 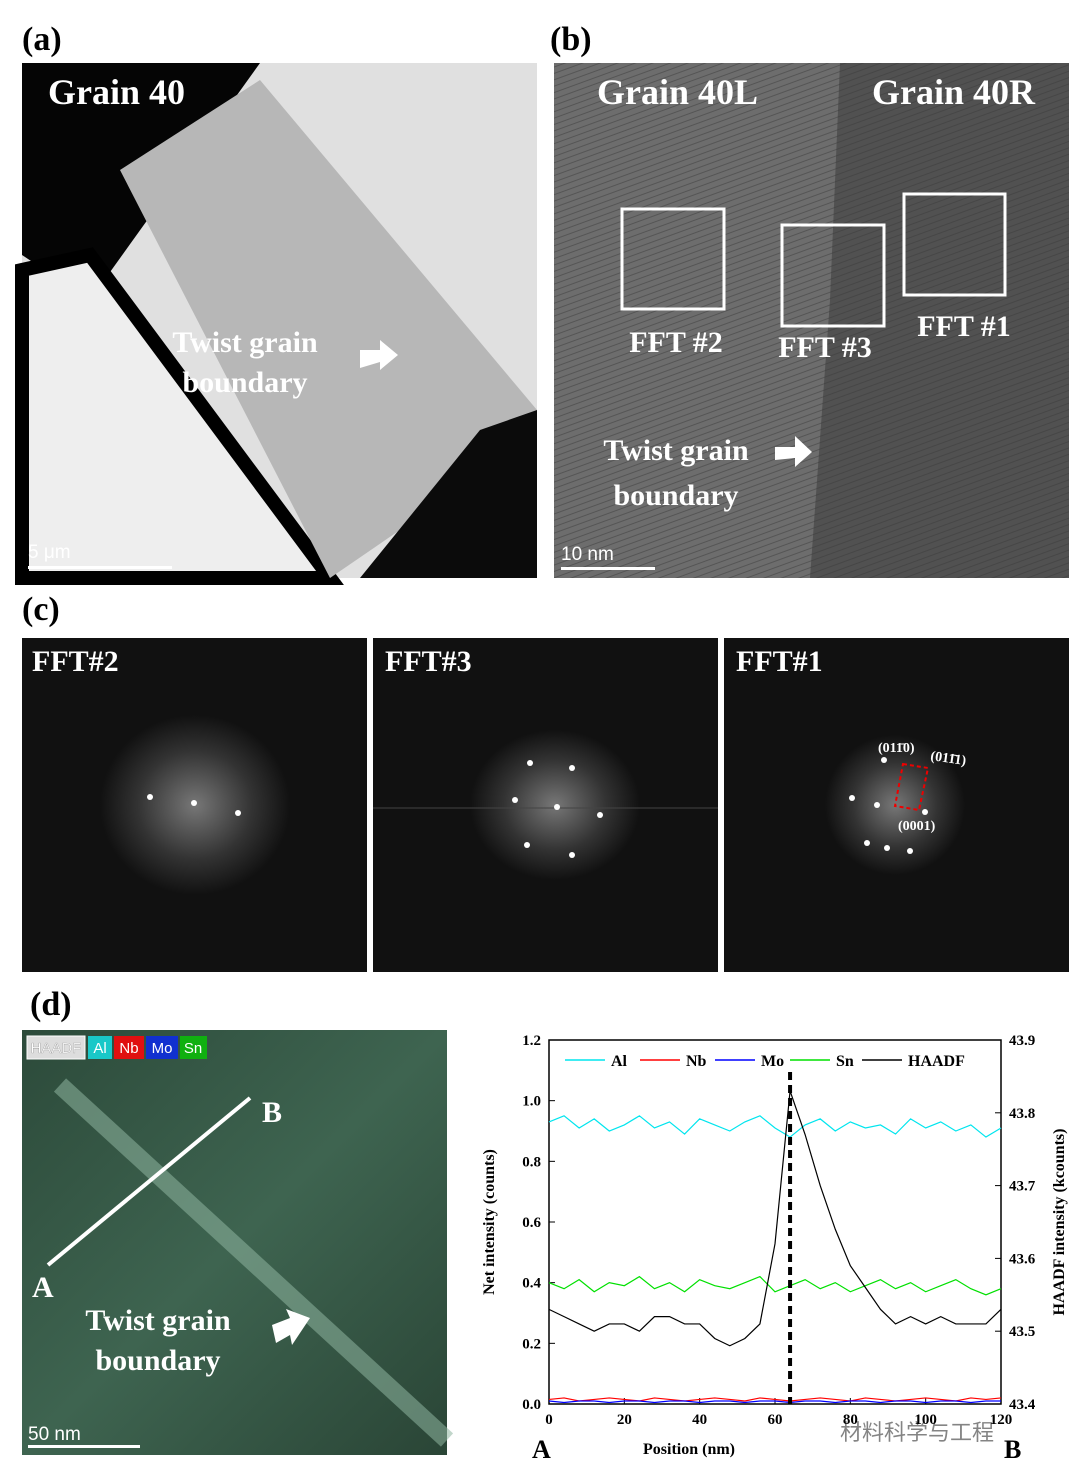 What do you see at coordinates (850, 1420) in the screenshot?
I see `x-tick-label: 80` at bounding box center [850, 1420].